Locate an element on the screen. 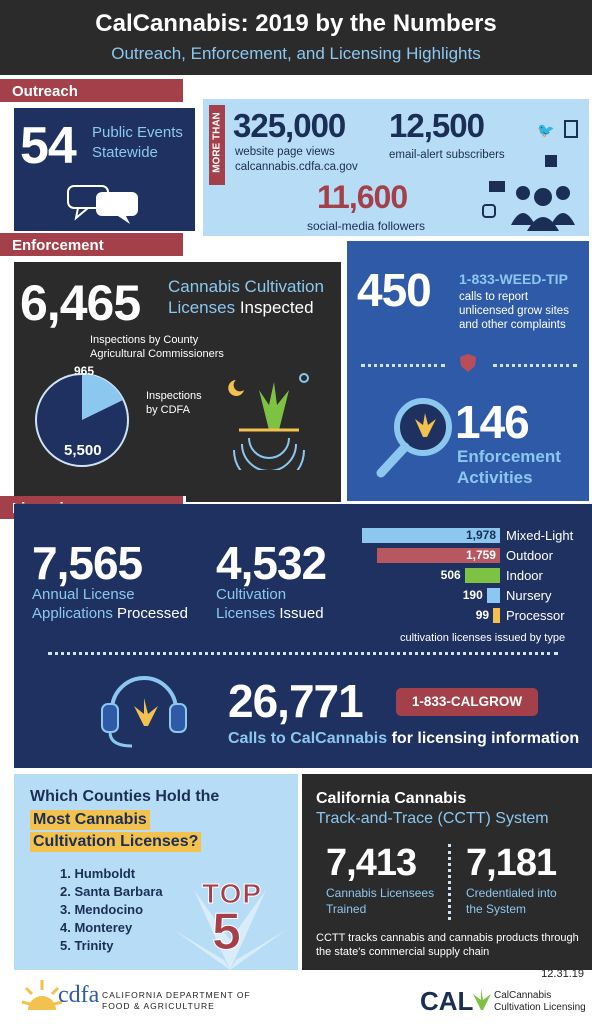 The width and height of the screenshot is (592, 1024). cctt-title-1: California Cannabis is located at coordinates (391, 798).